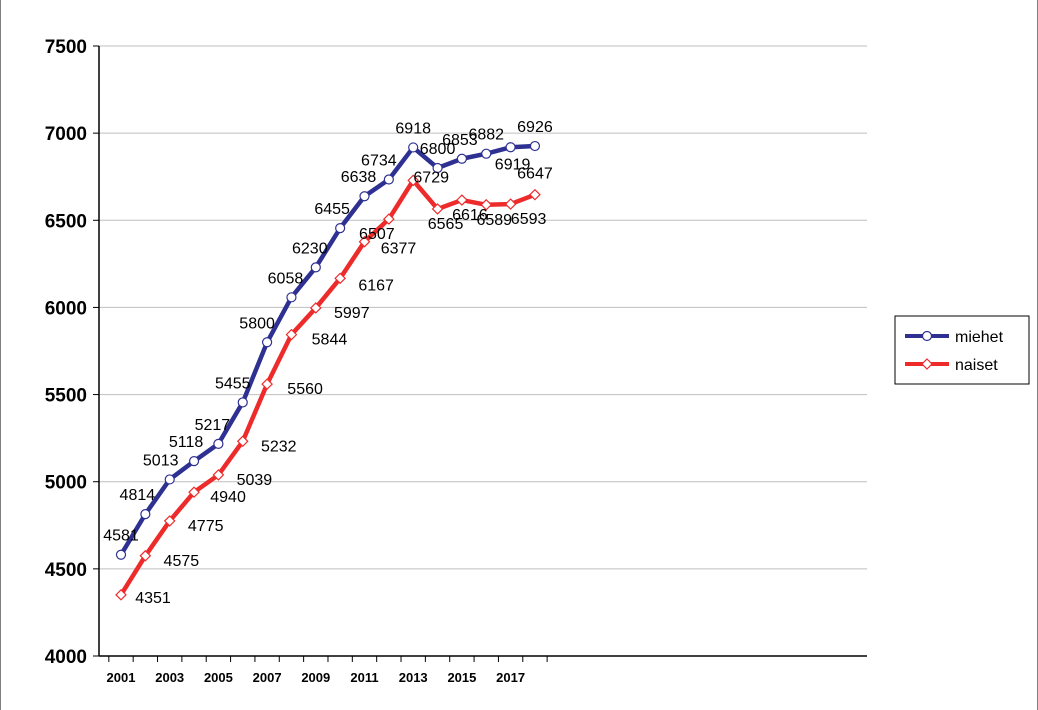 The width and height of the screenshot is (1038, 710). I want to click on data-label-miehet: 6638, so click(359, 177).